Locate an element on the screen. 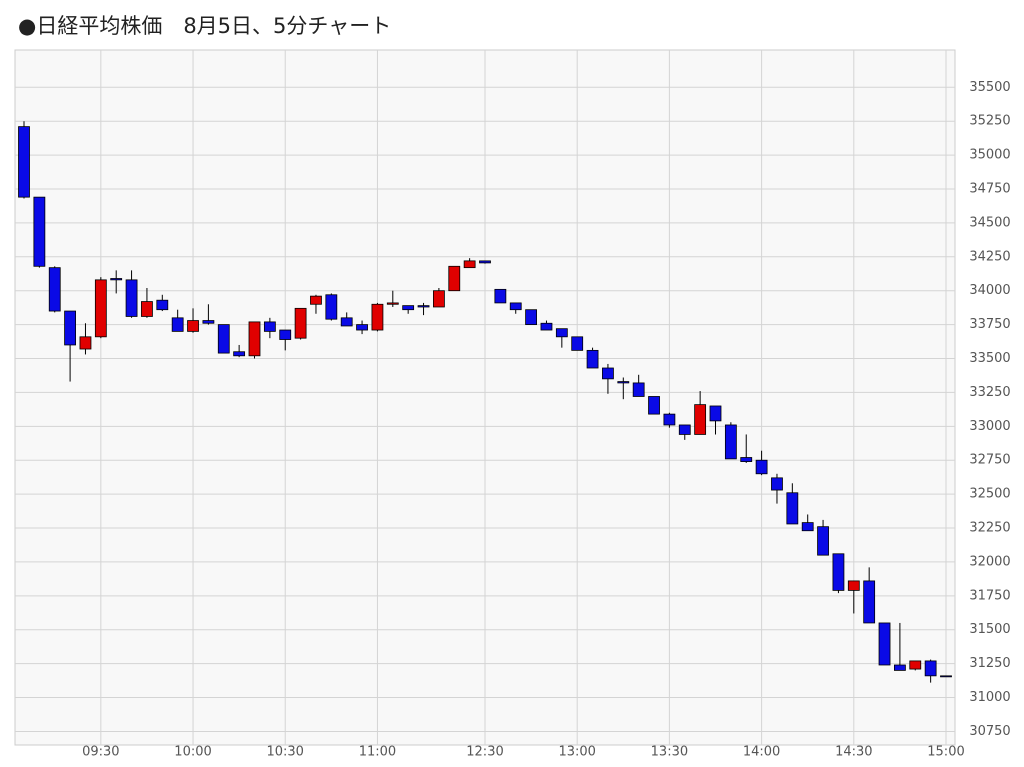 The height and width of the screenshot is (767, 1024). y-tick-label: 32500 is located at coordinates (989, 494).